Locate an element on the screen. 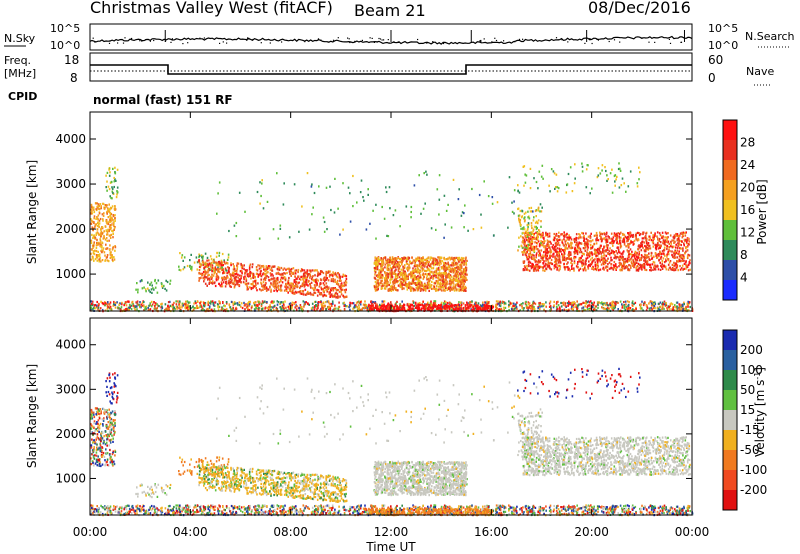  noise-right-tick-top: 10^5 is located at coordinates (723, 28).